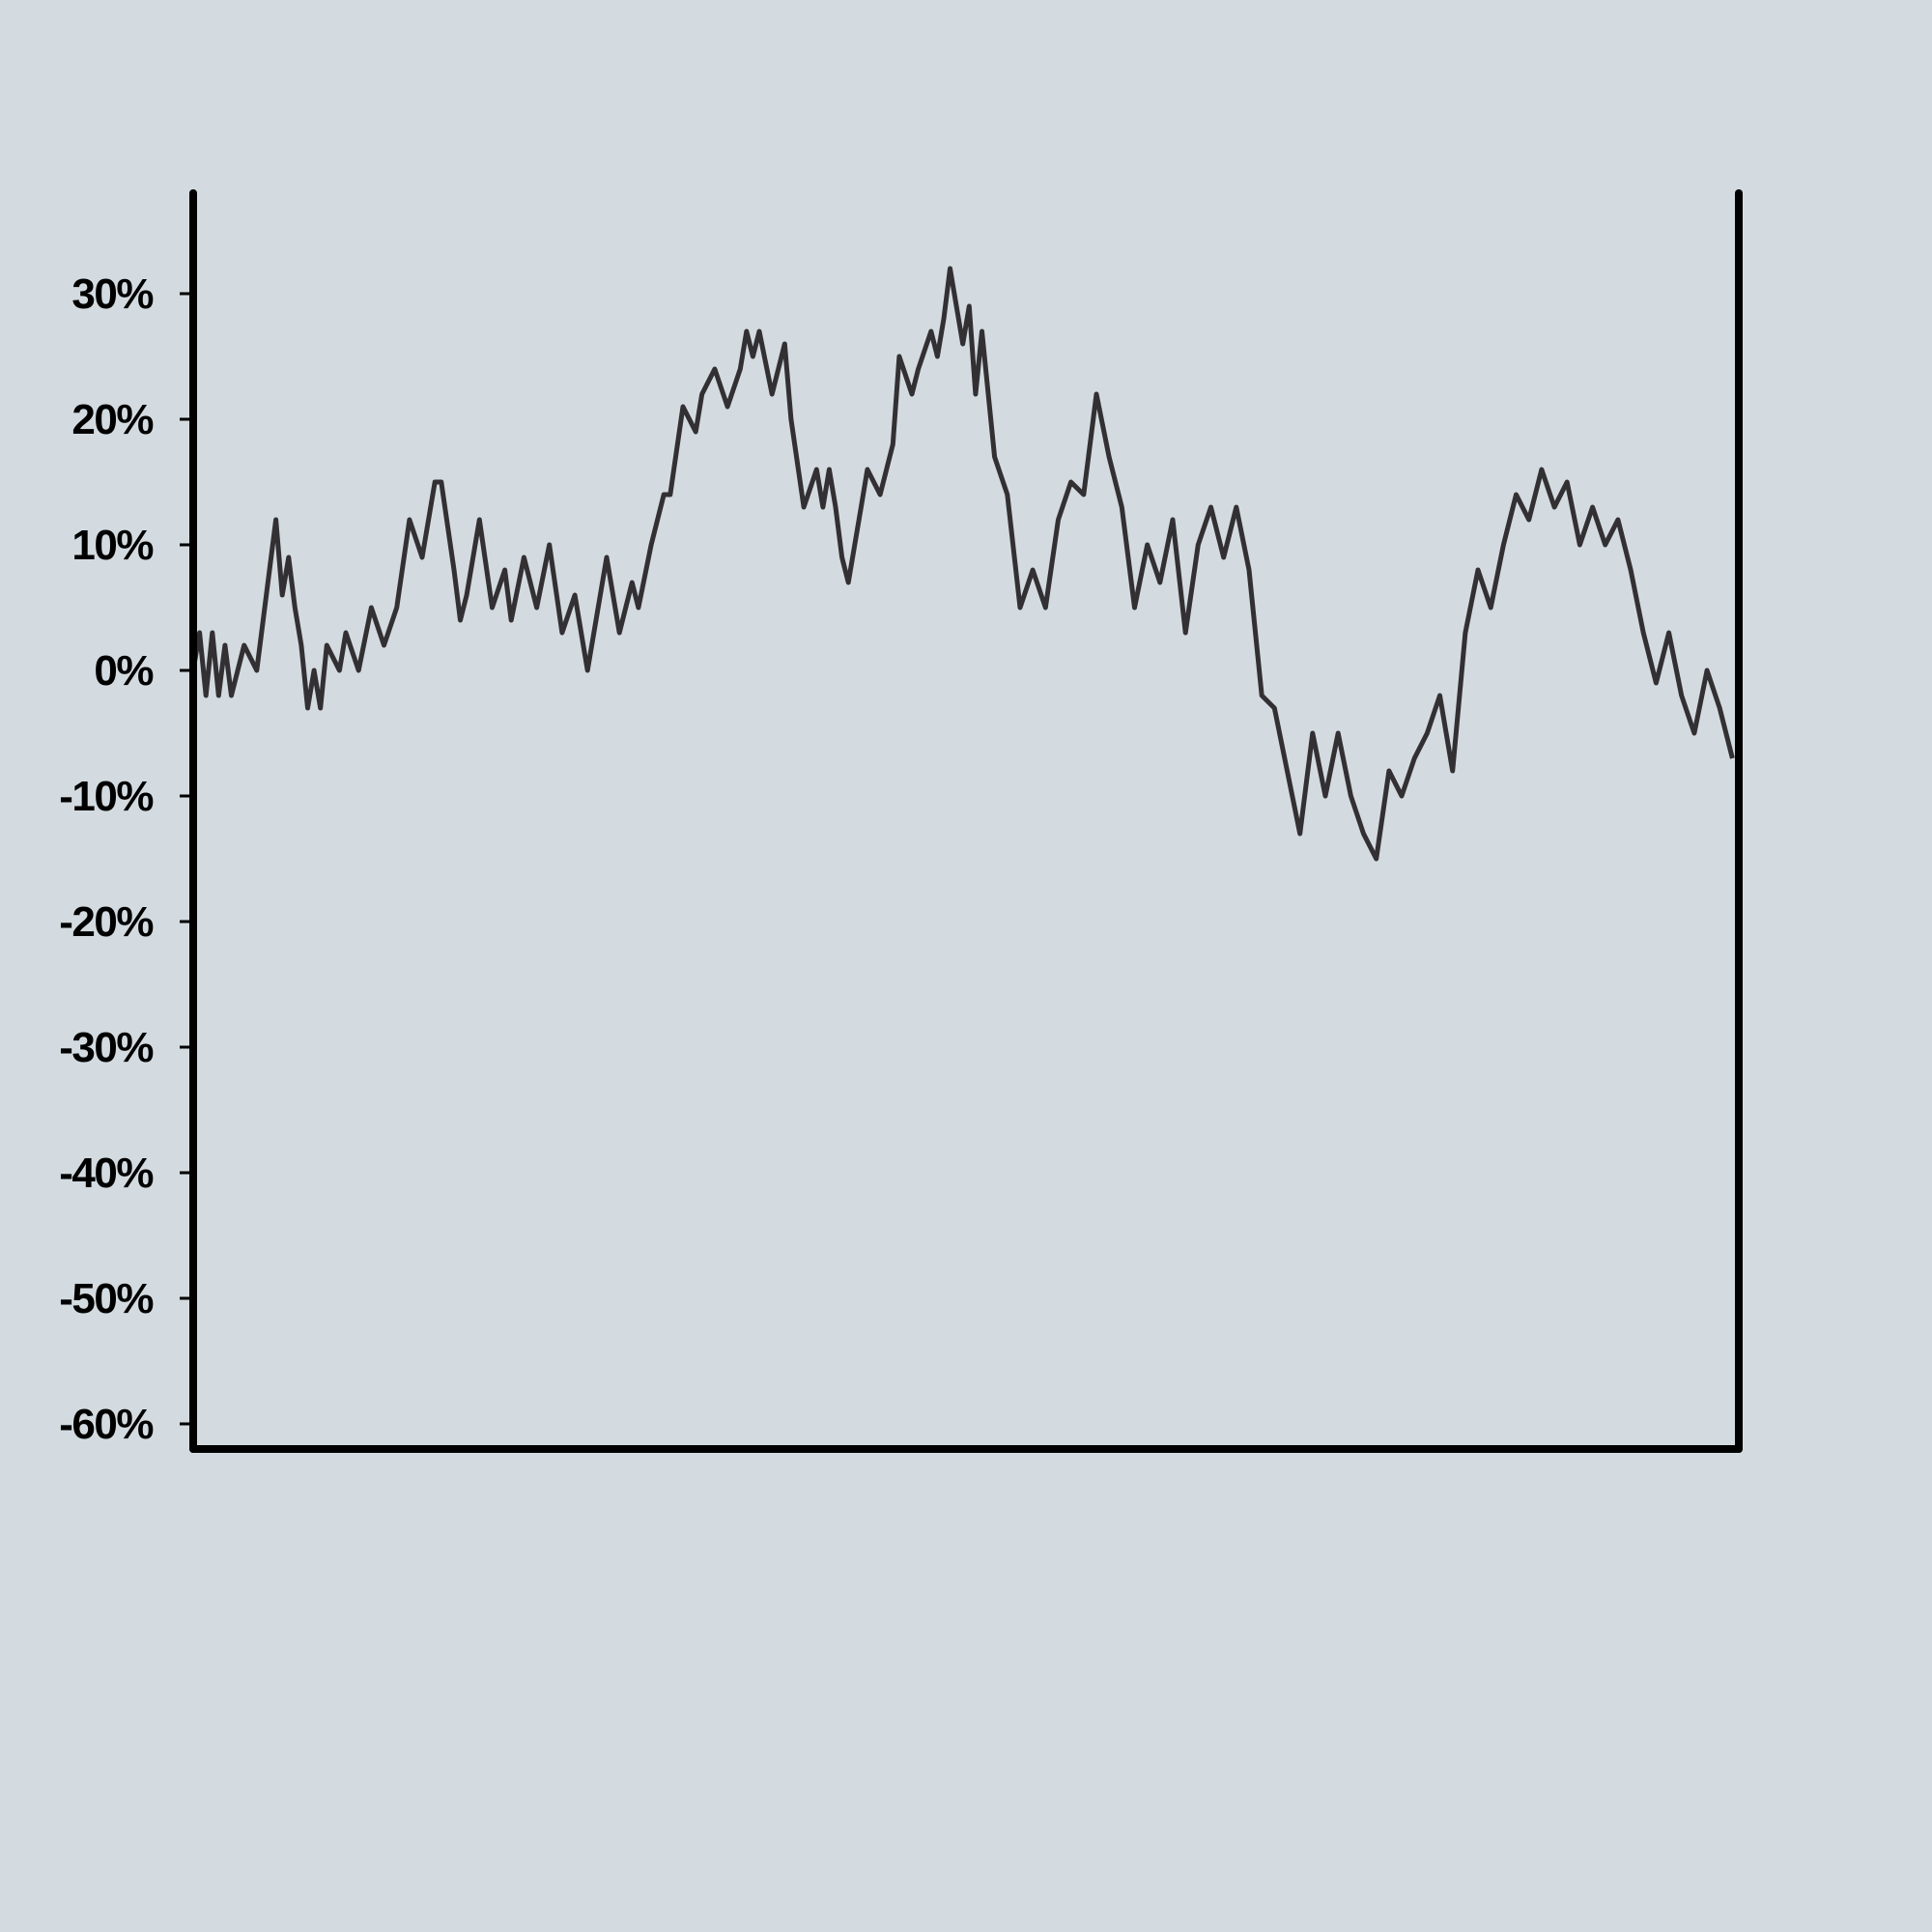  I want to click on y-tick-label: -10%, so click(106, 796).